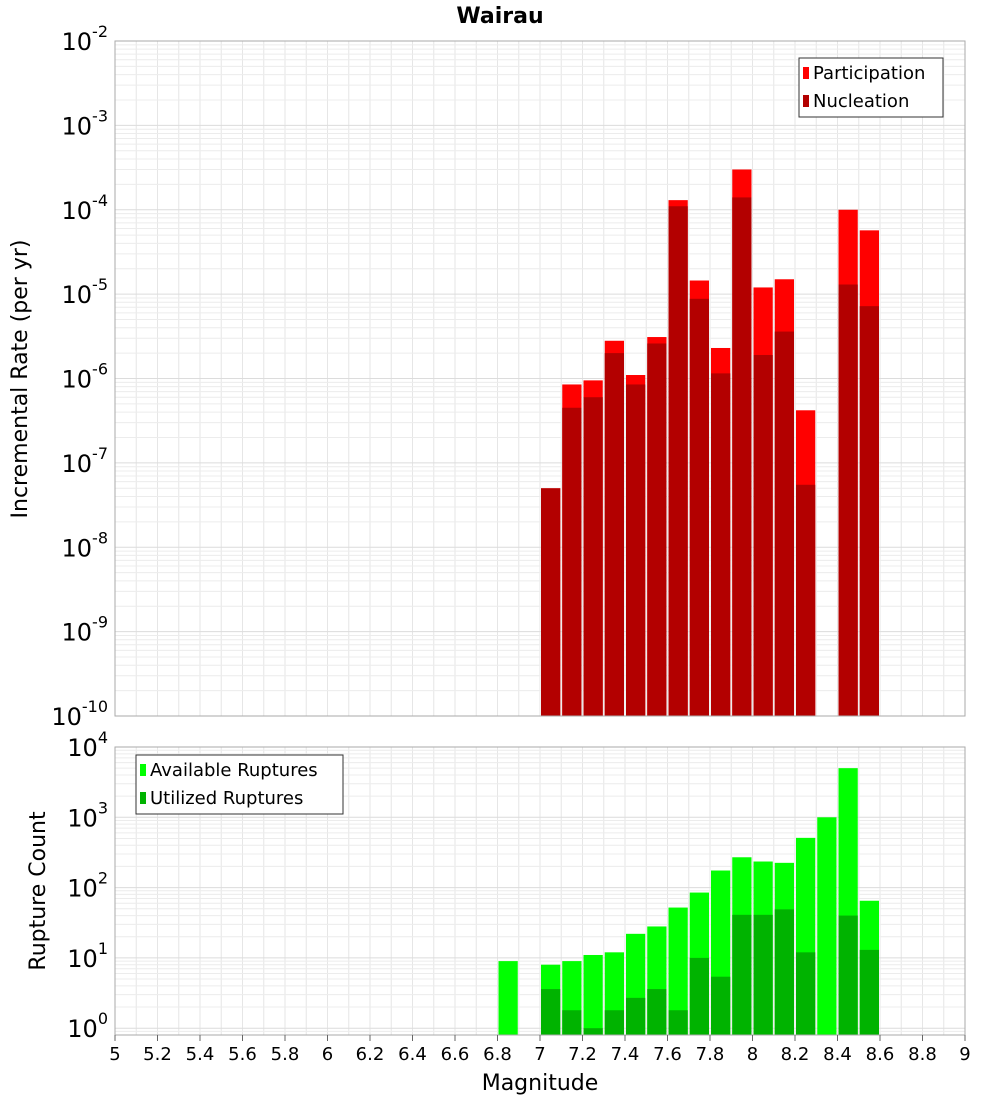 The height and width of the screenshot is (1100, 1000). Describe the element at coordinates (85, 123) in the screenshot. I see `rate-y-tick-label: 10⁻³` at that location.